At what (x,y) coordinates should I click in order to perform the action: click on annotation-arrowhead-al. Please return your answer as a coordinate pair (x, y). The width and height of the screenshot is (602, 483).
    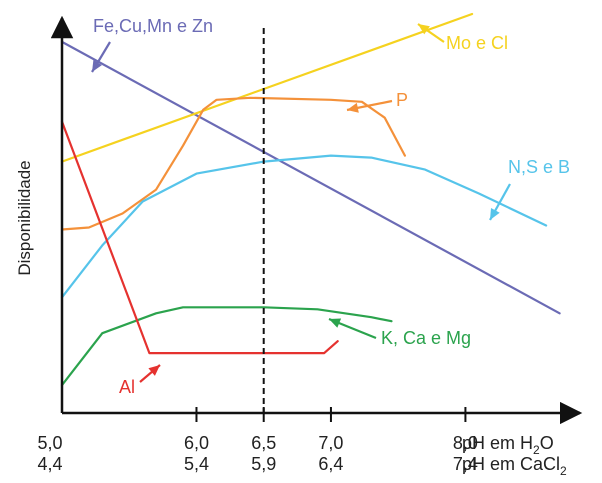
    Looking at the image, I should click on (154, 370).